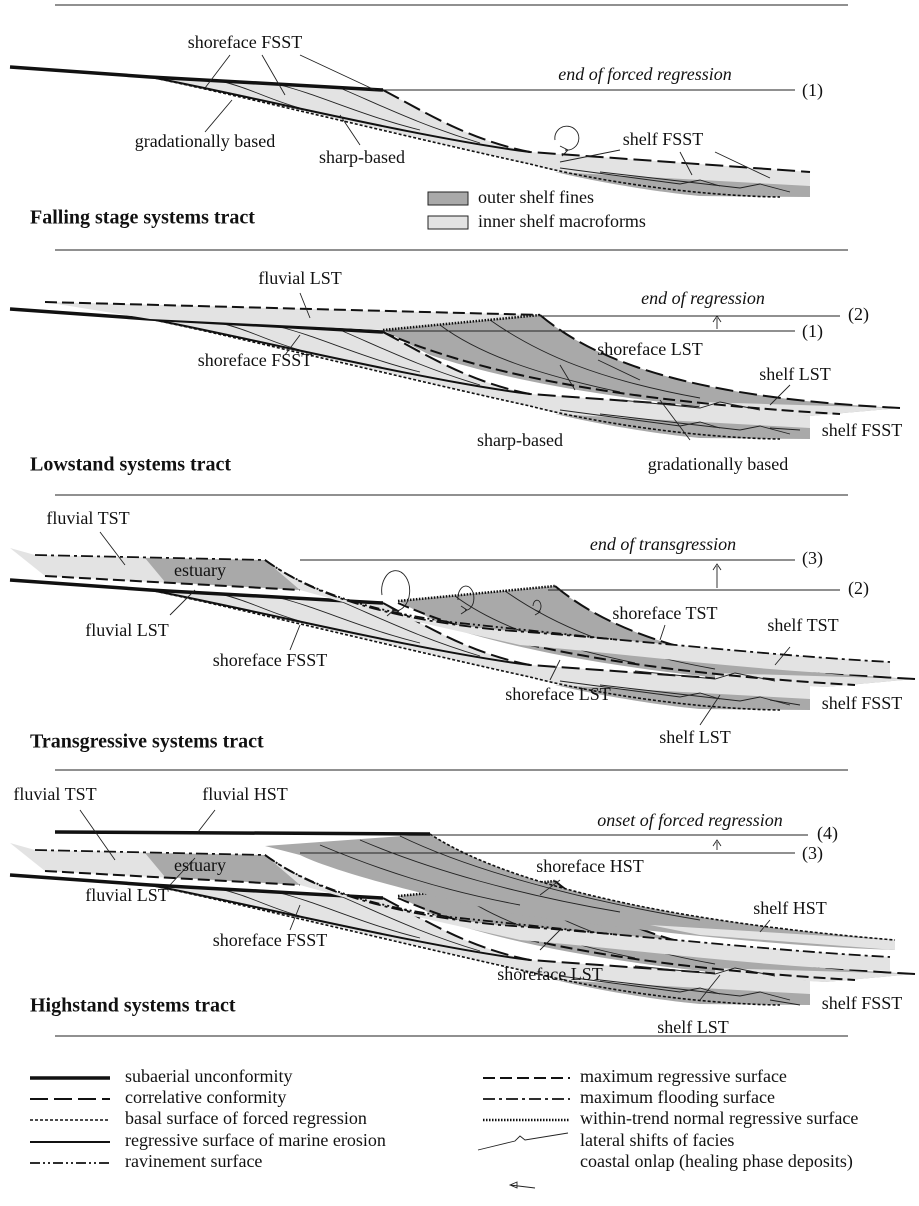  I want to click on legend-text: maximum regressive surface, so click(683, 1076).